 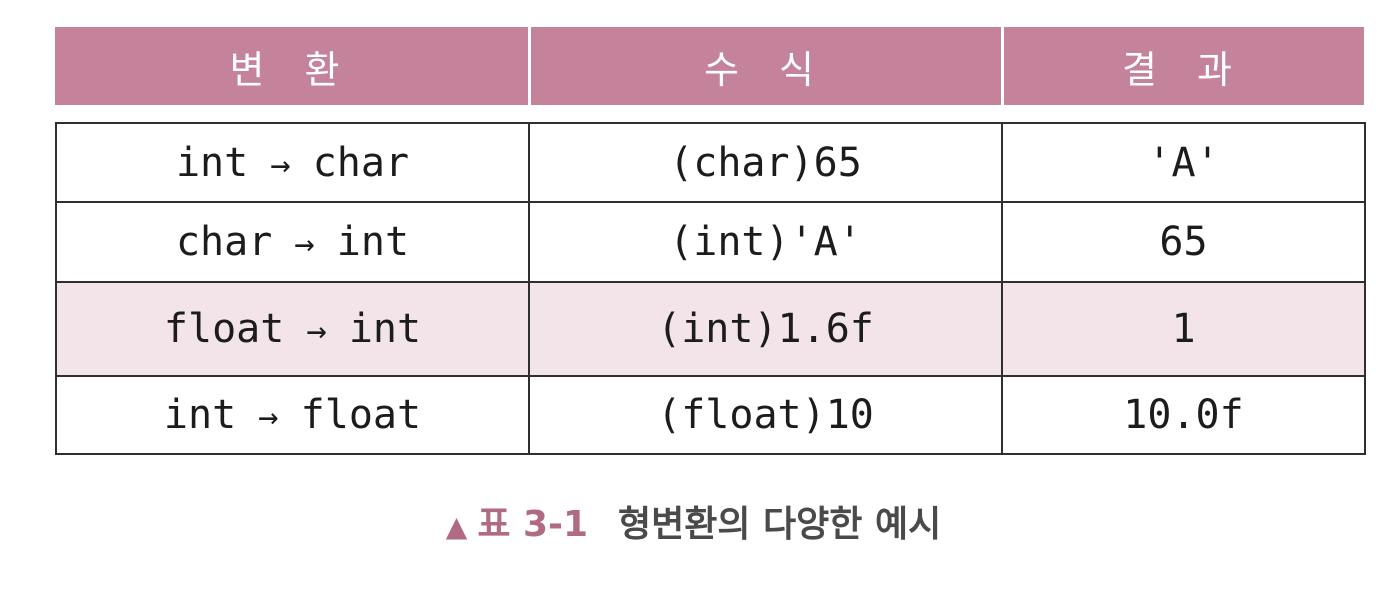 What do you see at coordinates (1183, 242) in the screenshot?
I see `result-cell: 65` at bounding box center [1183, 242].